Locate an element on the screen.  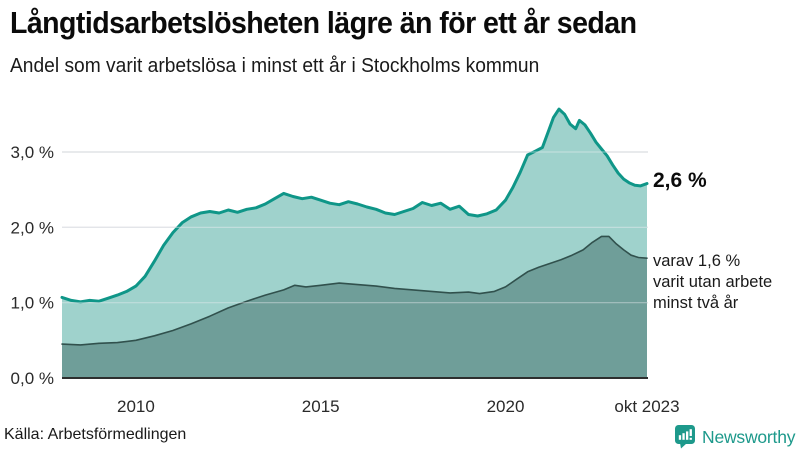
brand-name: Newsworthy is located at coordinates (749, 436).